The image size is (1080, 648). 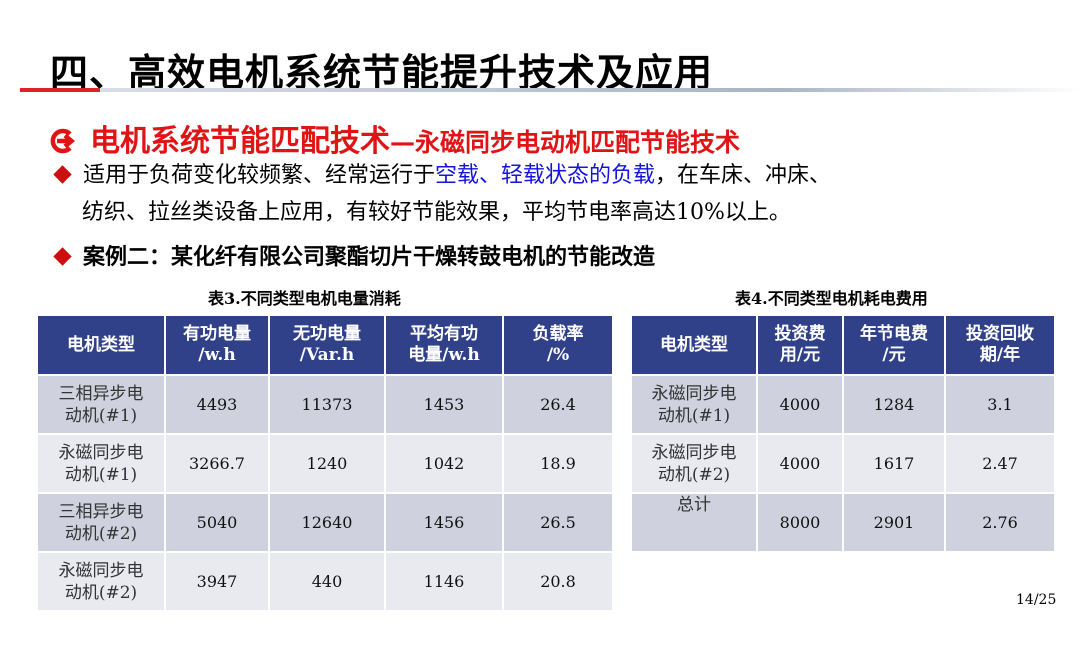 I want to click on value-cell: 1456, so click(x=444, y=522).